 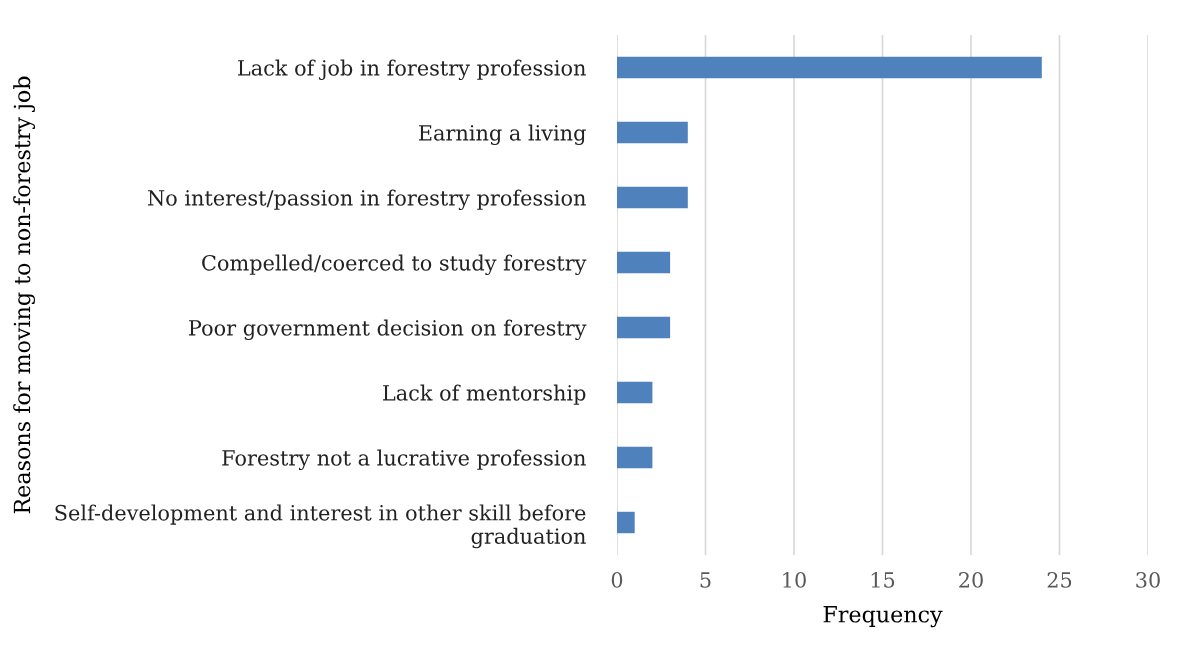 What do you see at coordinates (320, 526) in the screenshot?
I see `y-tick-label: Self-development and interest in other skill before graduation` at bounding box center [320, 526].